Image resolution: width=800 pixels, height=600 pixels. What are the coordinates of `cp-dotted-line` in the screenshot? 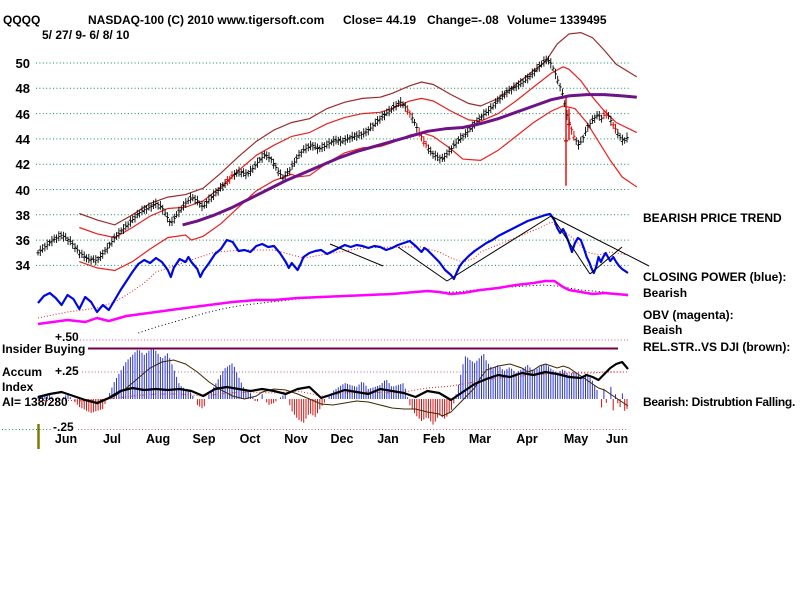 It's located at (333, 270).